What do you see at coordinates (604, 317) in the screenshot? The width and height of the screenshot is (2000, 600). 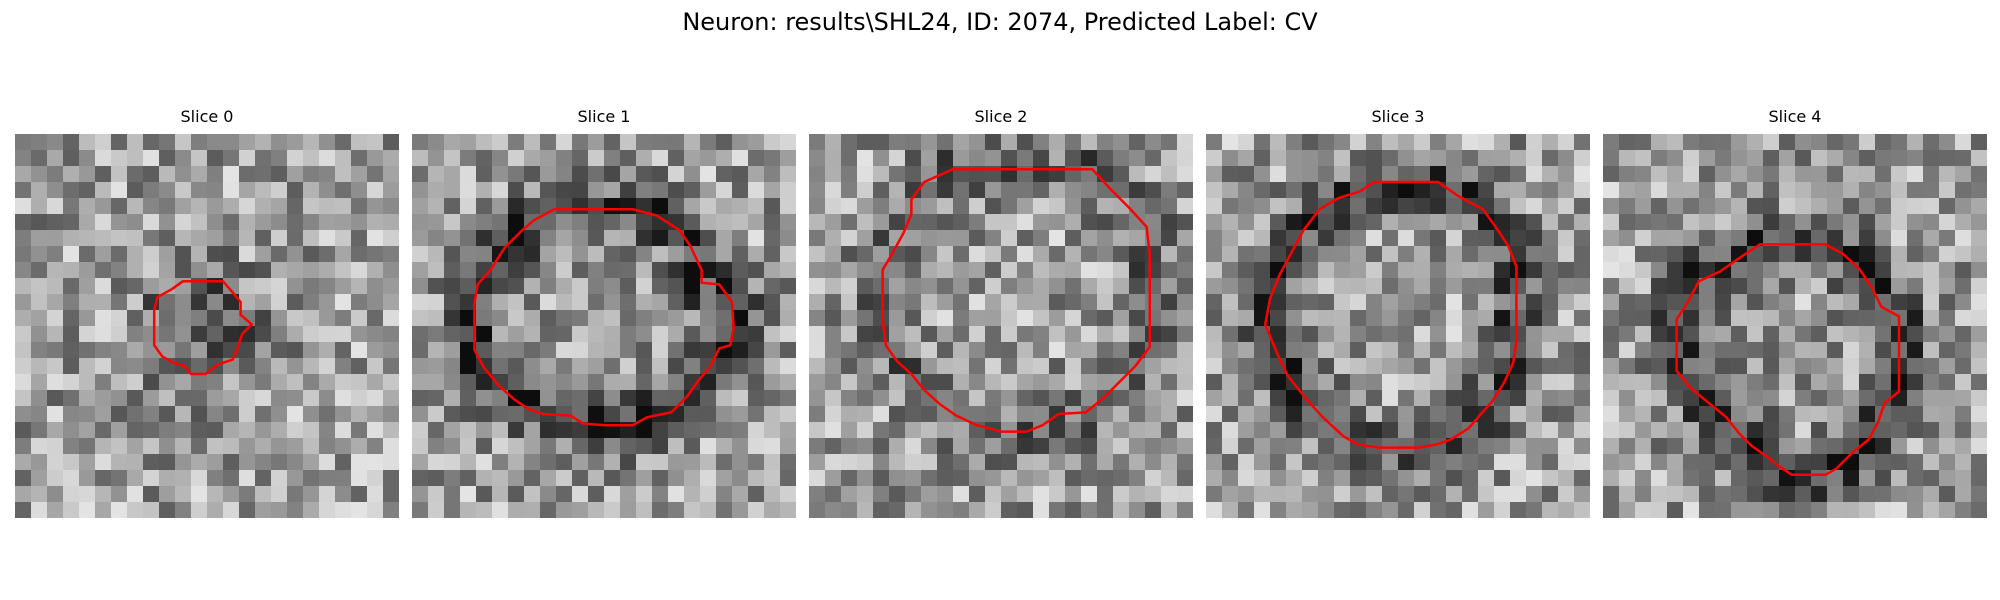 I see `slice-1-contour` at bounding box center [604, 317].